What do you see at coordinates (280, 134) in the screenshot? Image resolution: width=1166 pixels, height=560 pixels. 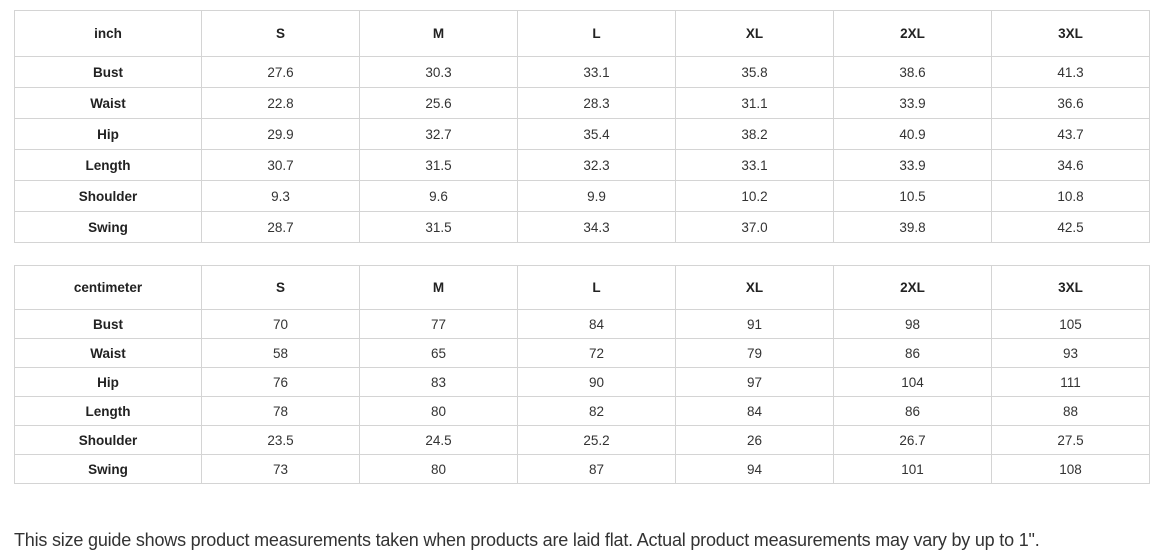 I see `measurement-value: 29.9` at bounding box center [280, 134].